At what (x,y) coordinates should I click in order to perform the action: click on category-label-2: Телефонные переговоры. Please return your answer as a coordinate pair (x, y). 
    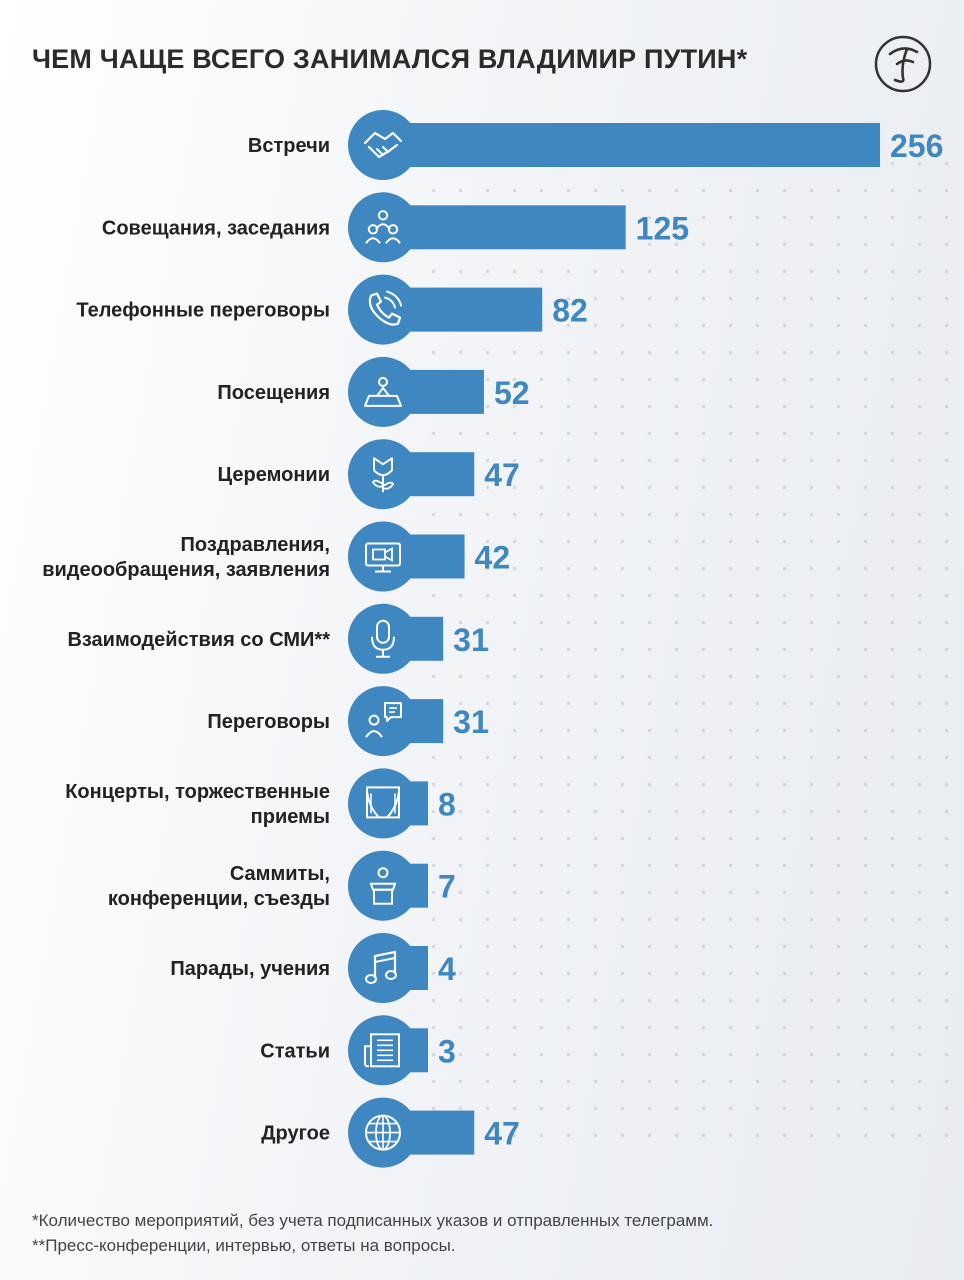
    Looking at the image, I should click on (203, 311).